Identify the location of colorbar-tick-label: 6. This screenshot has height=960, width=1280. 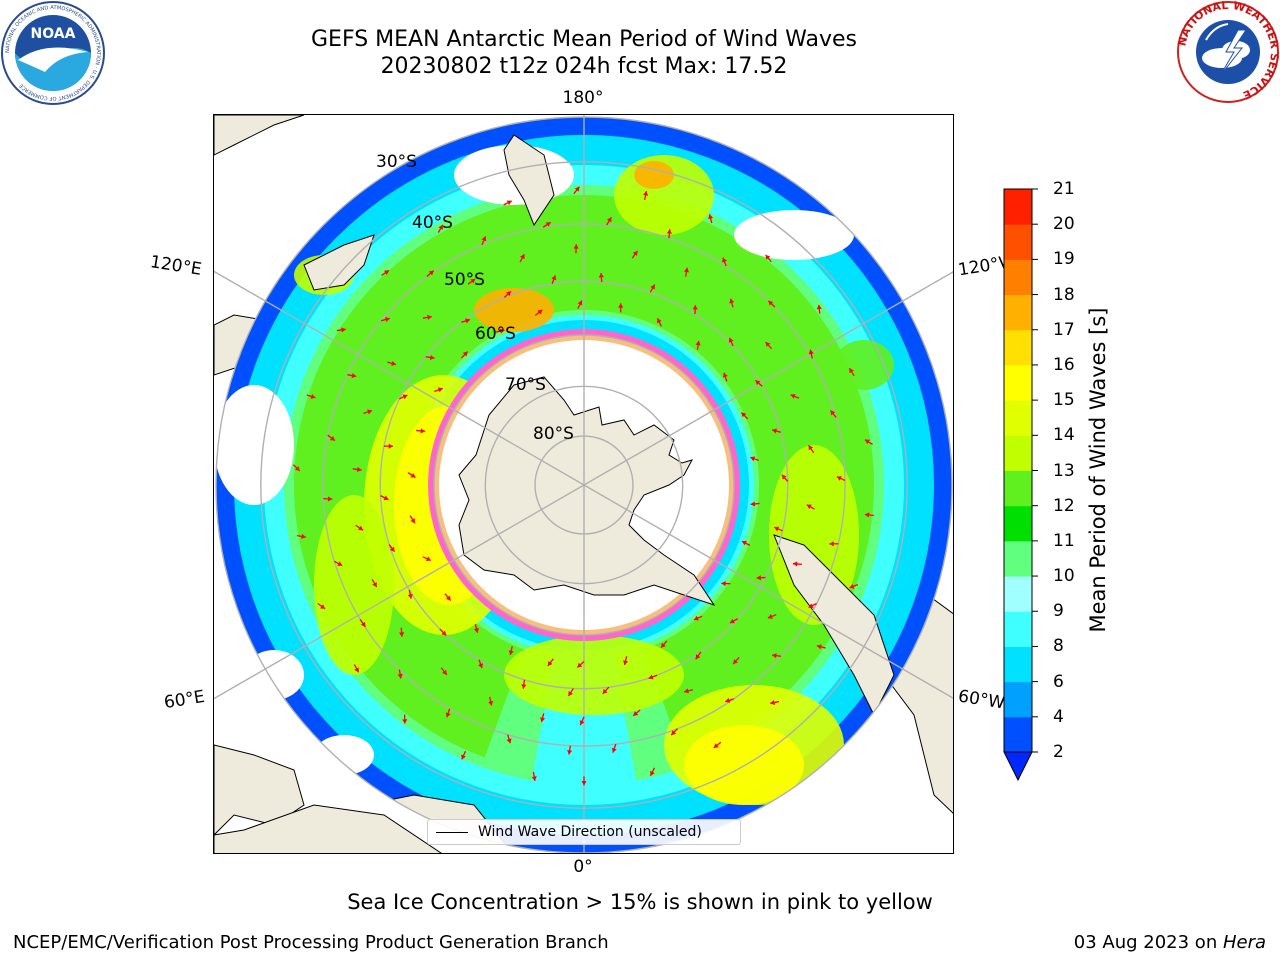
(1058, 681).